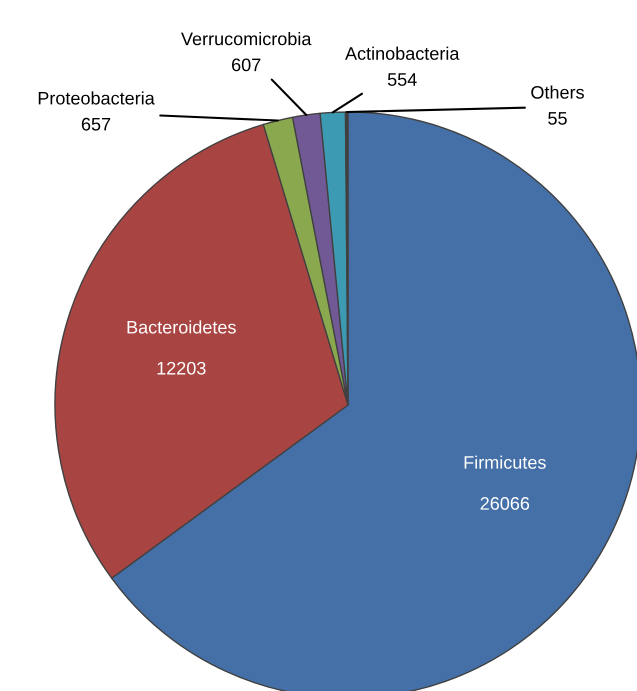  What do you see at coordinates (246, 65) in the screenshot?
I see `data-label: 607` at bounding box center [246, 65].